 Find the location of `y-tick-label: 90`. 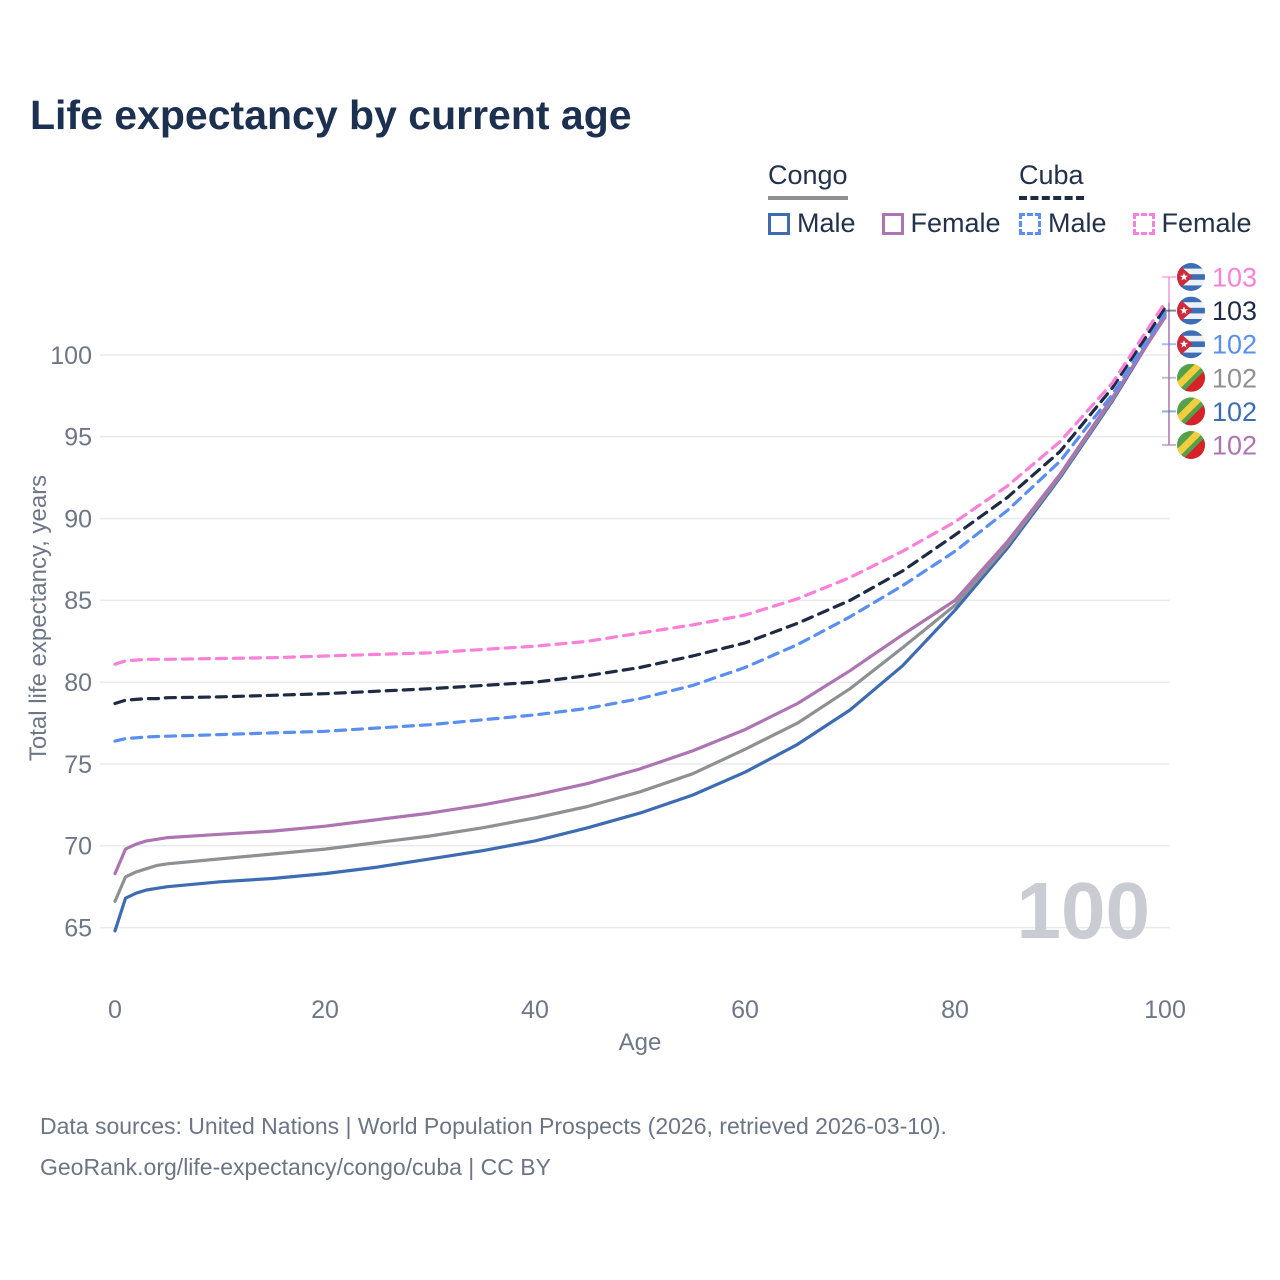

y-tick-label: 90 is located at coordinates (78, 519).